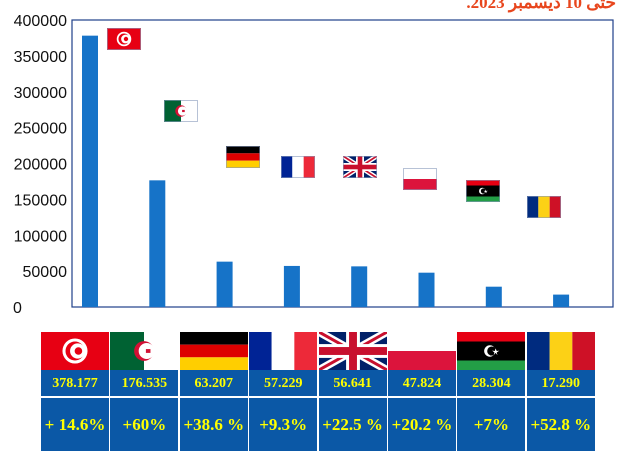  Describe the element at coordinates (352, 383) in the screenshot. I see `value-cell: 56.641` at that location.